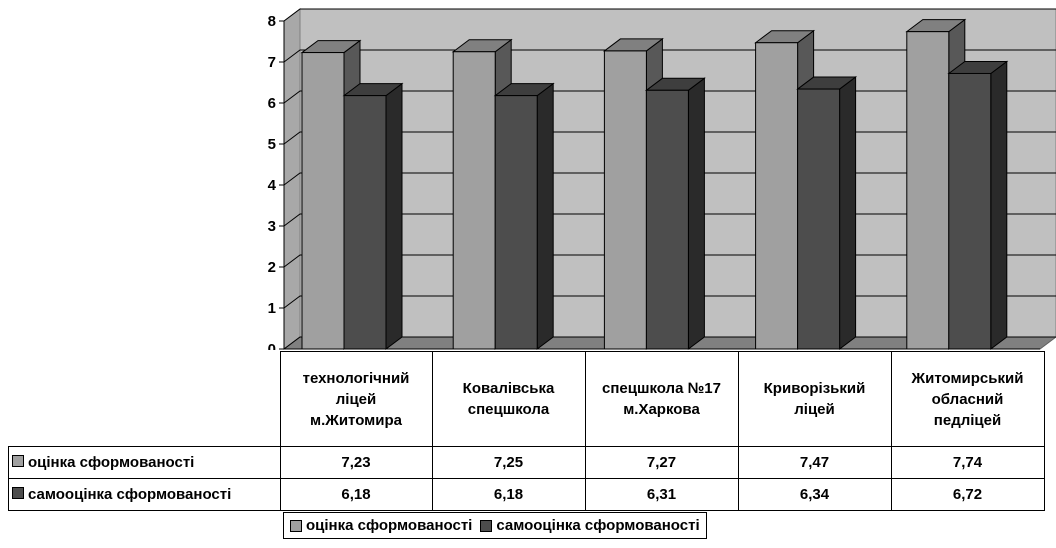 Image resolution: width=1056 pixels, height=548 pixels. What do you see at coordinates (272, 185) in the screenshot?
I see `y-tick-label: 4` at bounding box center [272, 185].